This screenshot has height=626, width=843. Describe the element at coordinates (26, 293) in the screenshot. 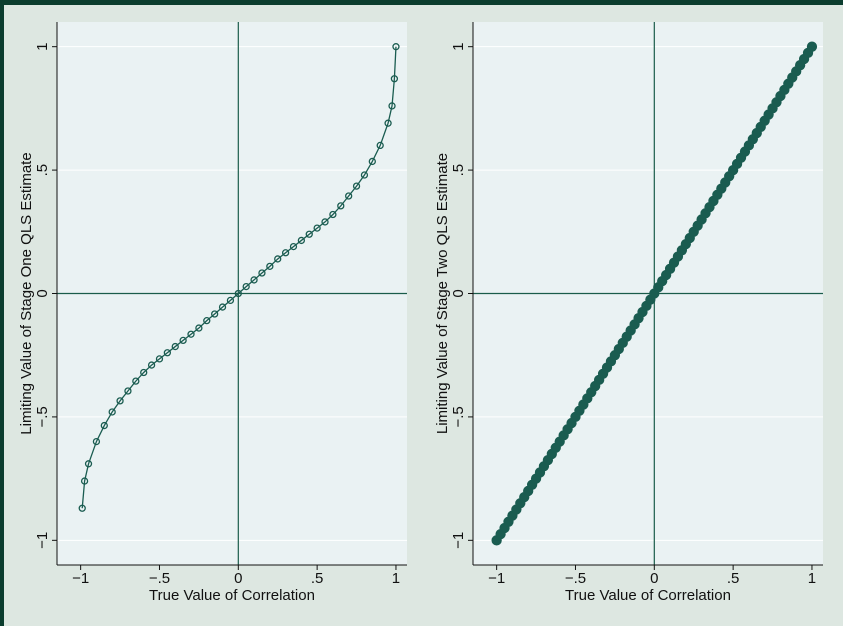

I see `y-axis-title: Limiting Value of Stage One QLS Estimate` at that location.